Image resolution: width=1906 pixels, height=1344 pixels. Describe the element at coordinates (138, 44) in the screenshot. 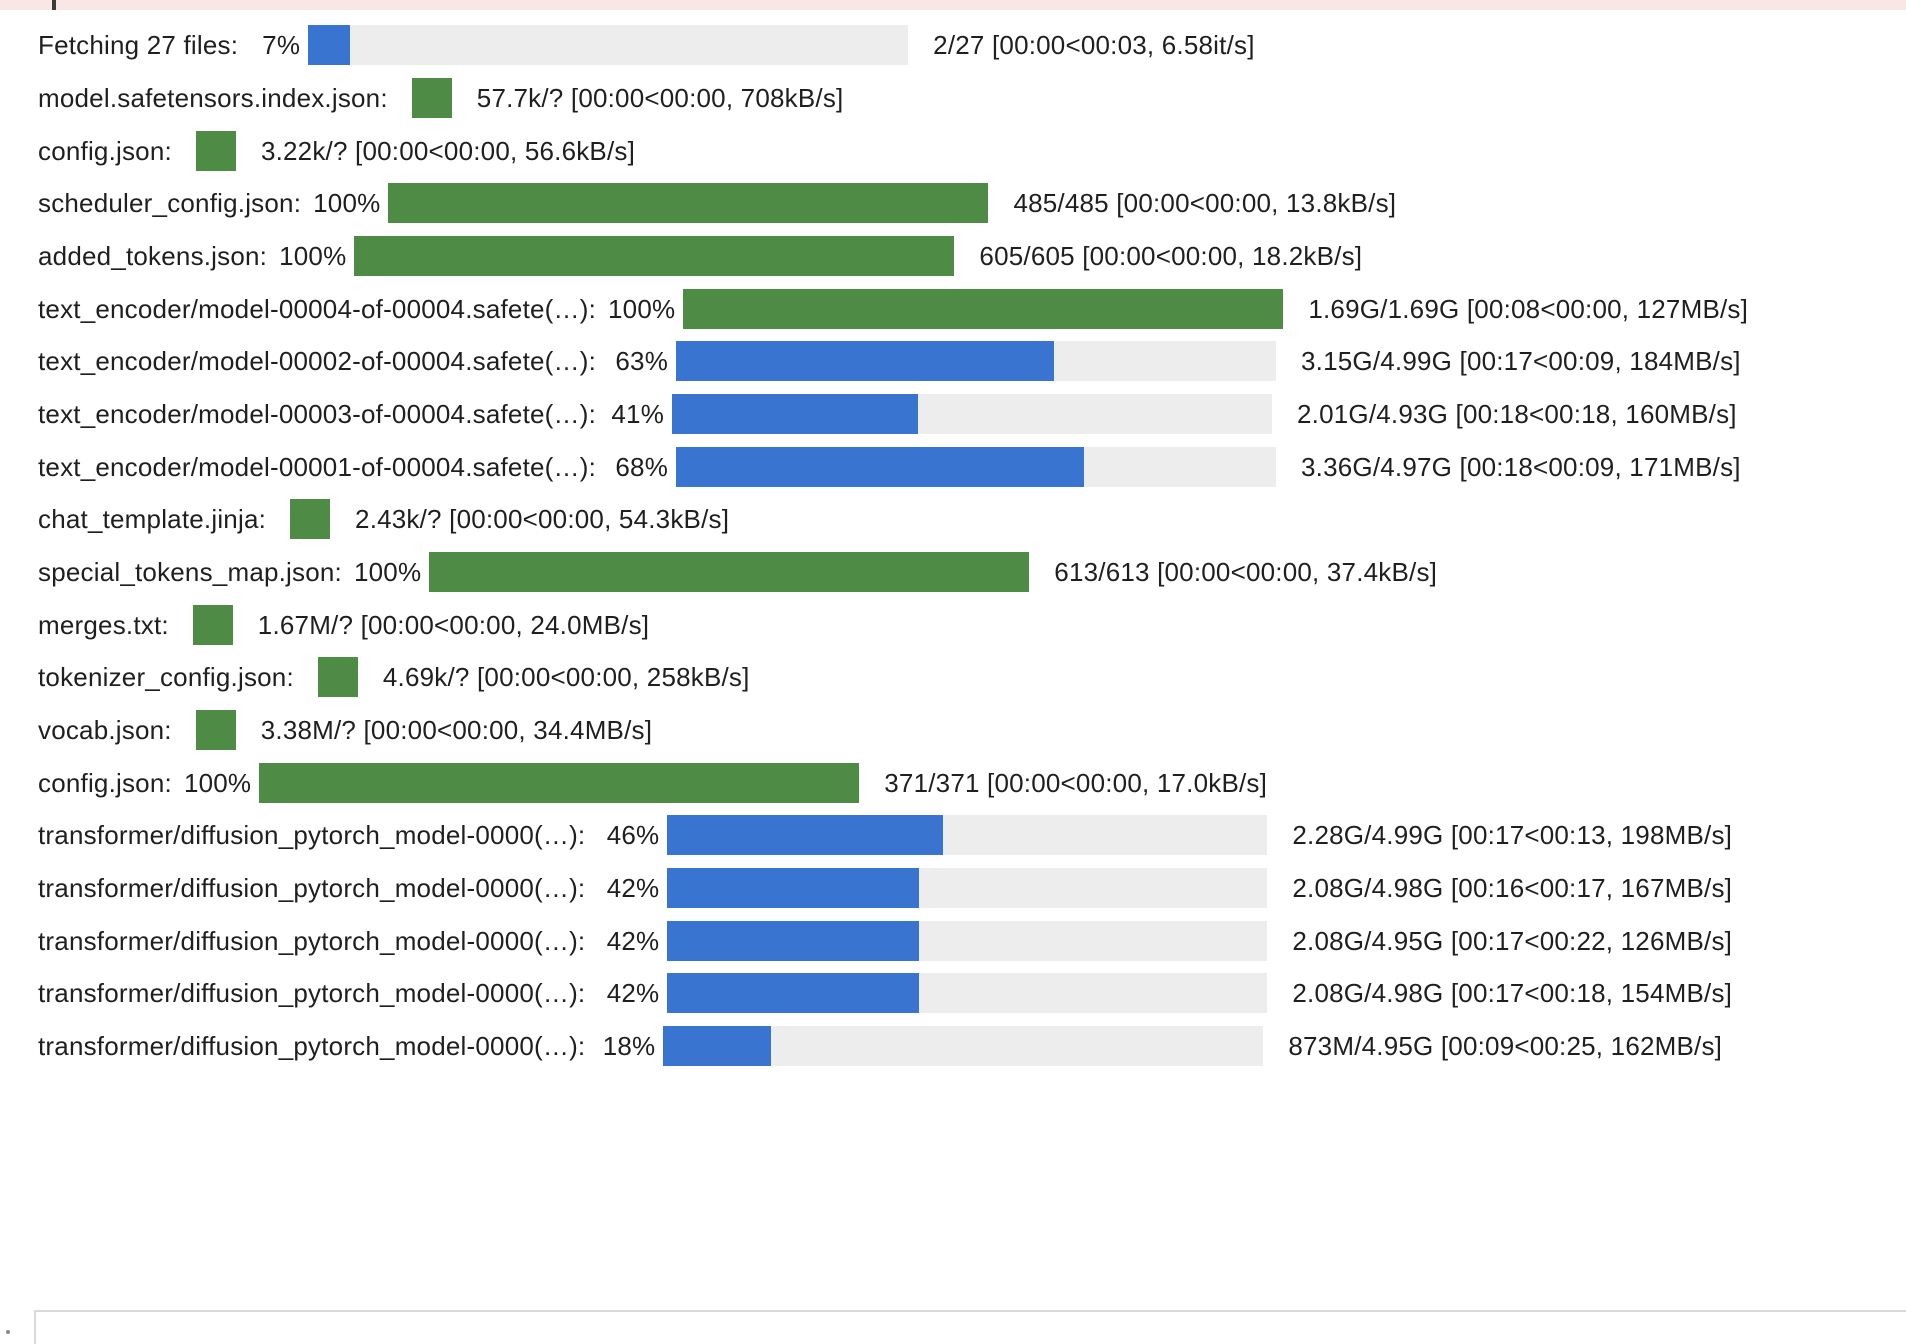

I see `progress-label: Fetching 27 files:` at that location.